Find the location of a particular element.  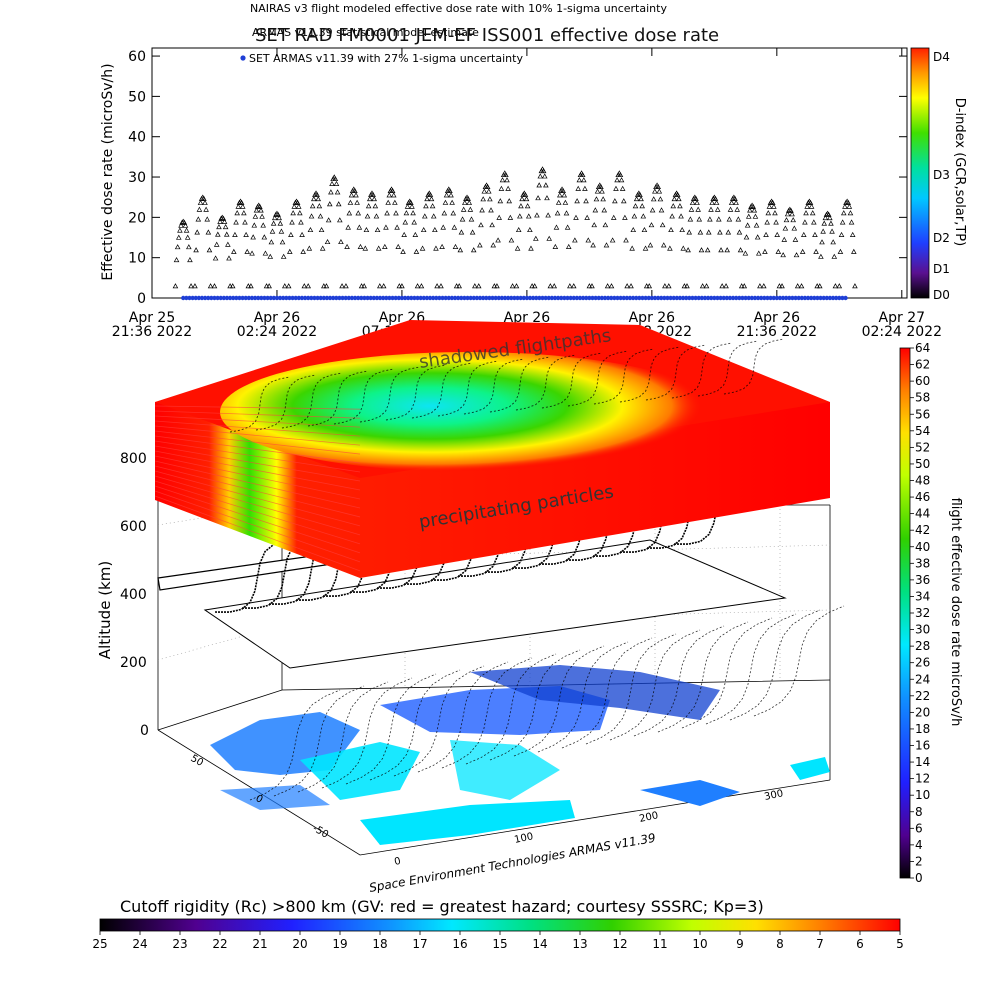

dose-tick-label: 38 is located at coordinates (922, 563).